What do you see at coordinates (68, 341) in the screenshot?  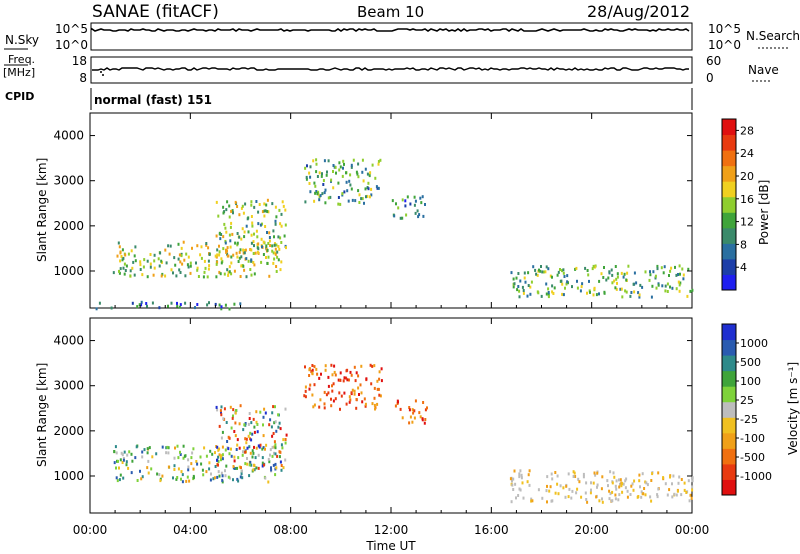 I see `y-tick-label: 4000` at bounding box center [68, 341].